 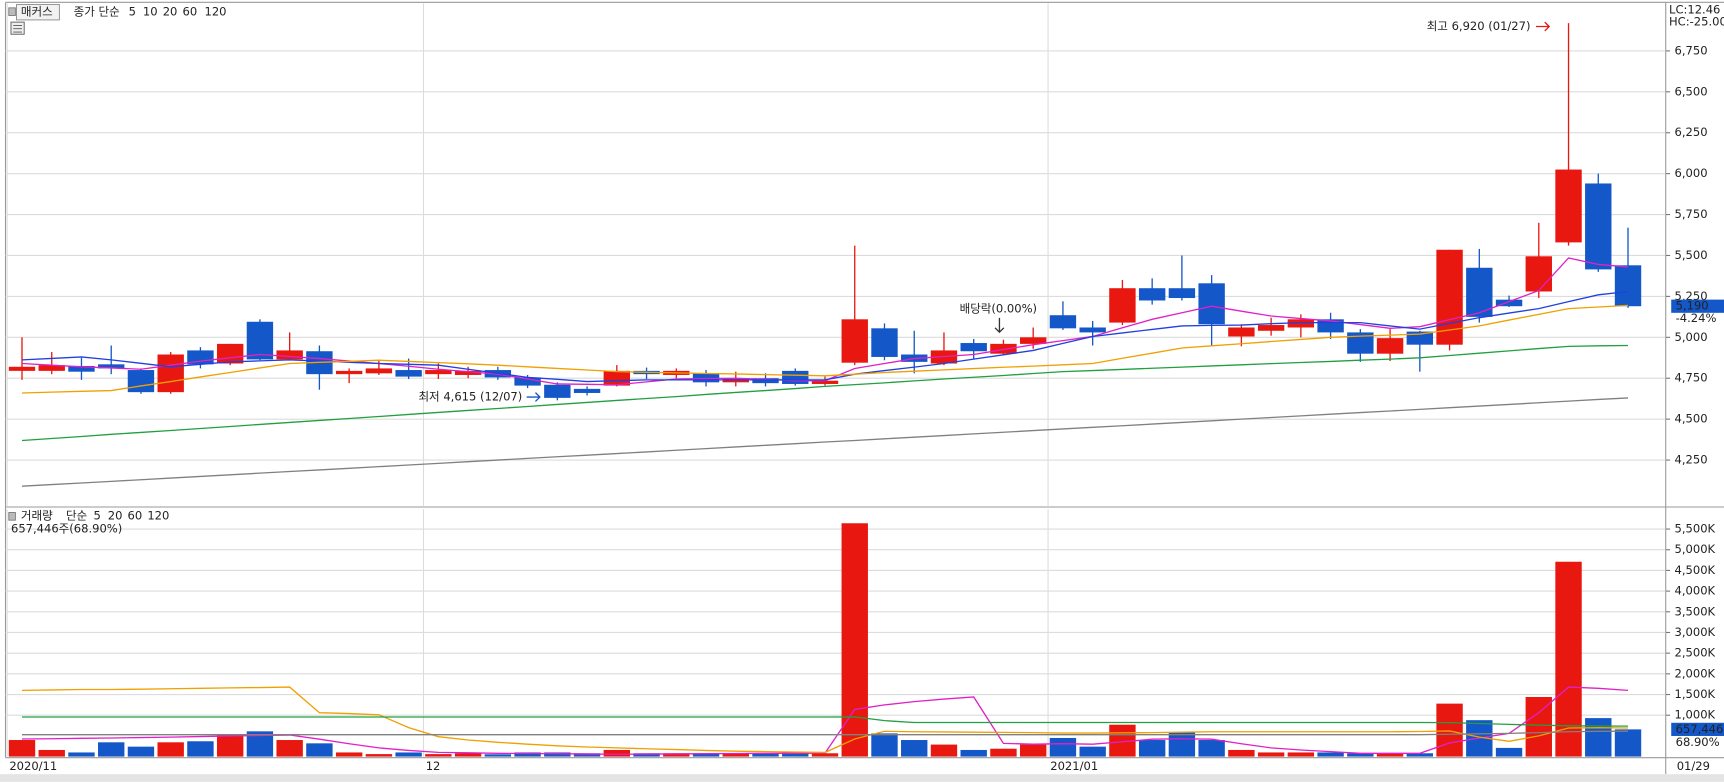 I want to click on y-tick-label: 5,000, so click(x=1691, y=337).